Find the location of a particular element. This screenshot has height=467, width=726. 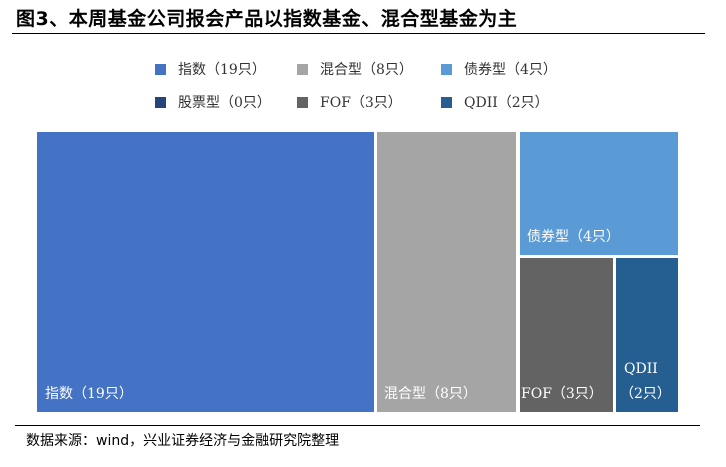

tile-label-qdii-name: QDII is located at coordinates (641, 369).